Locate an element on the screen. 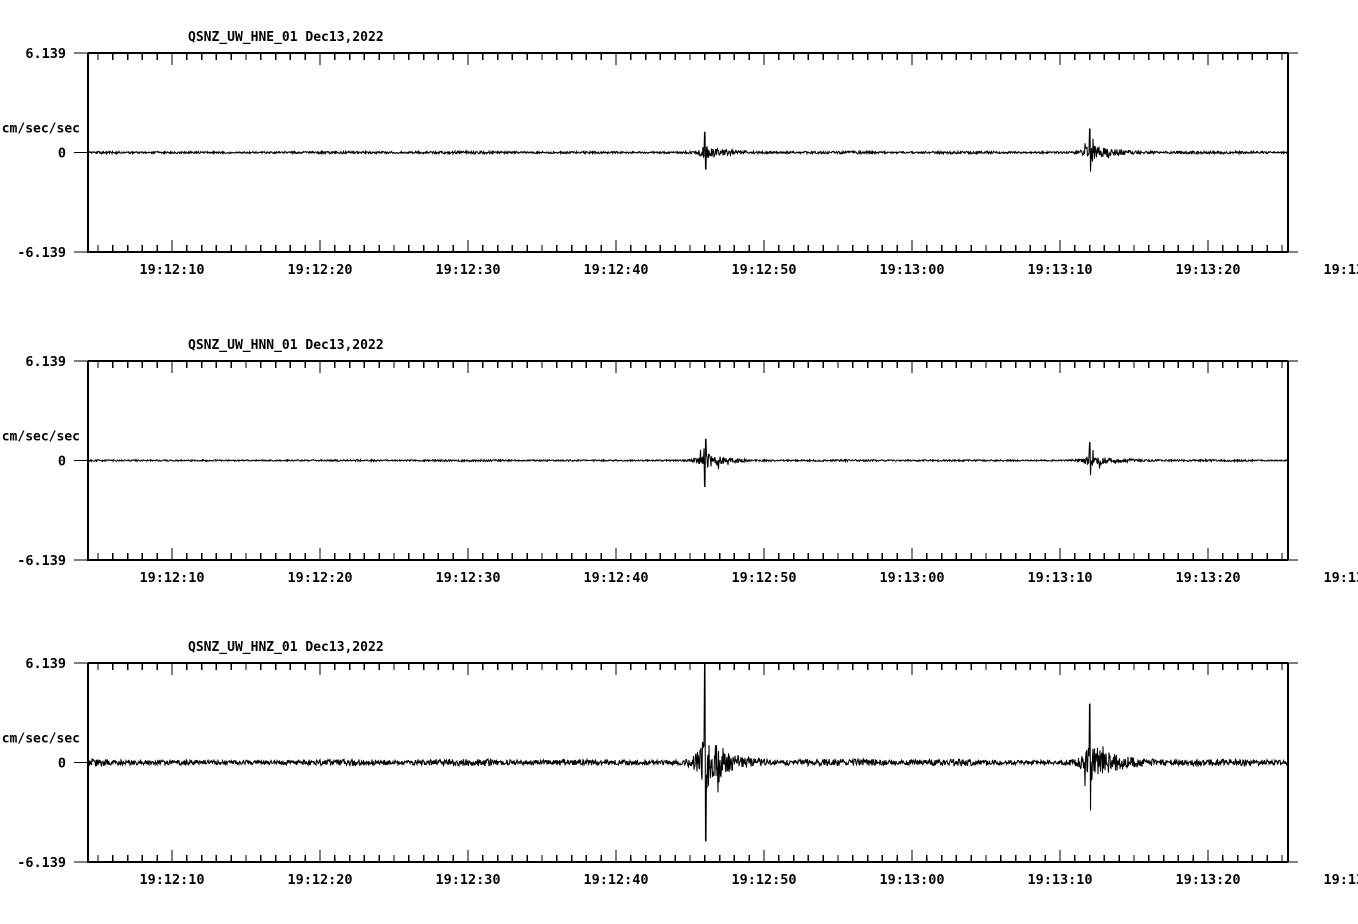 The width and height of the screenshot is (1358, 924). panel-hnz-title: QSNZ_UW_HNZ_01 Dec13,2022 is located at coordinates (286, 647).